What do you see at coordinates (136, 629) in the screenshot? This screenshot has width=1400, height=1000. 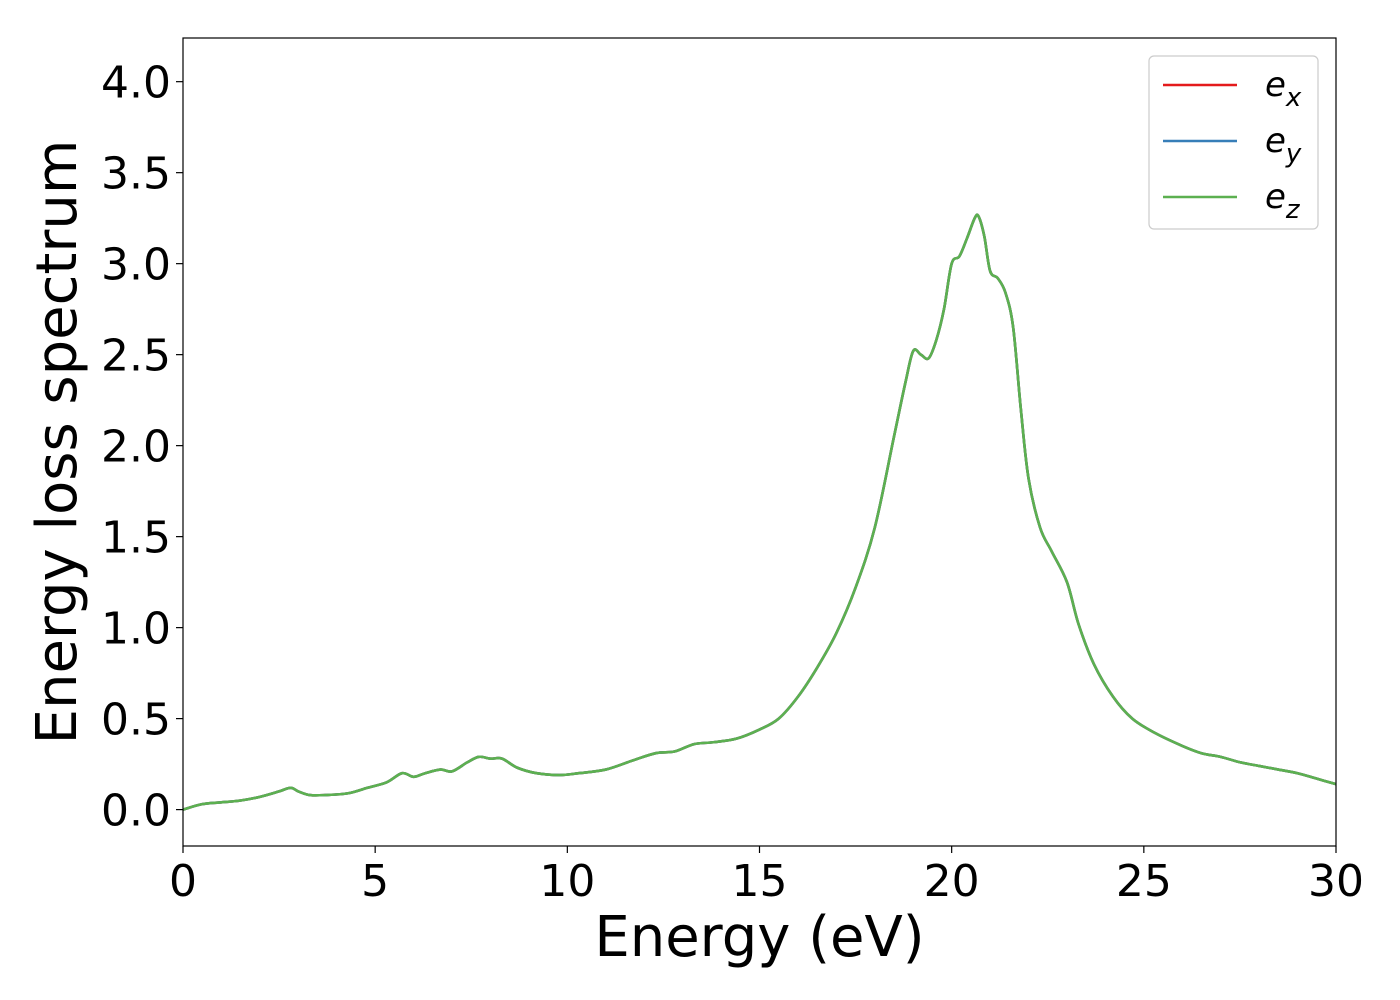 I see `y-tick-label: 1.0` at bounding box center [136, 629].